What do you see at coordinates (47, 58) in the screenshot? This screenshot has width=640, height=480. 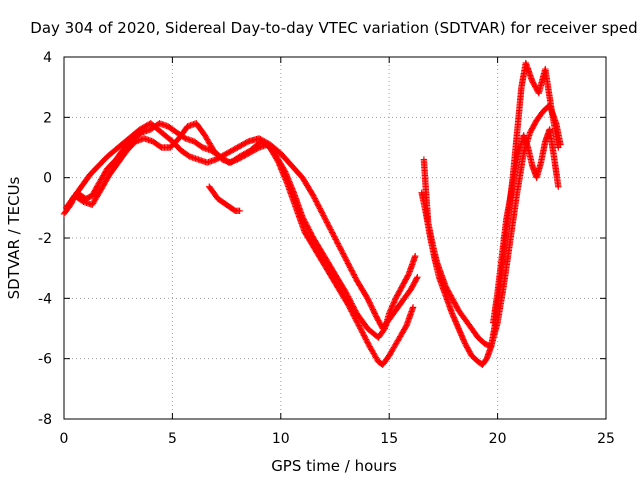 I see `y-tick-label: 4` at bounding box center [47, 58].